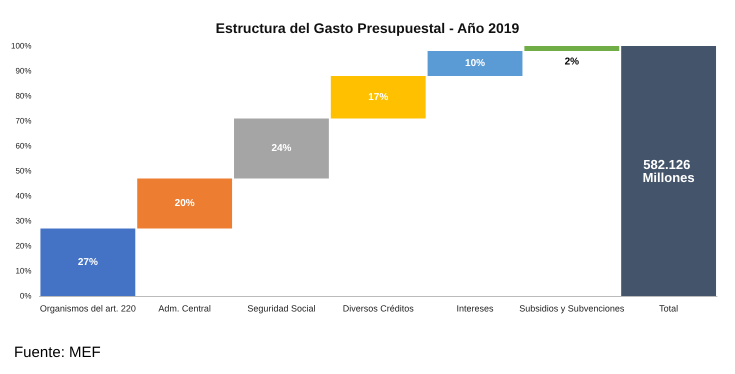 Image resolution: width=735 pixels, height=374 pixels. I want to click on y-tick-label: 30%, so click(23, 221).